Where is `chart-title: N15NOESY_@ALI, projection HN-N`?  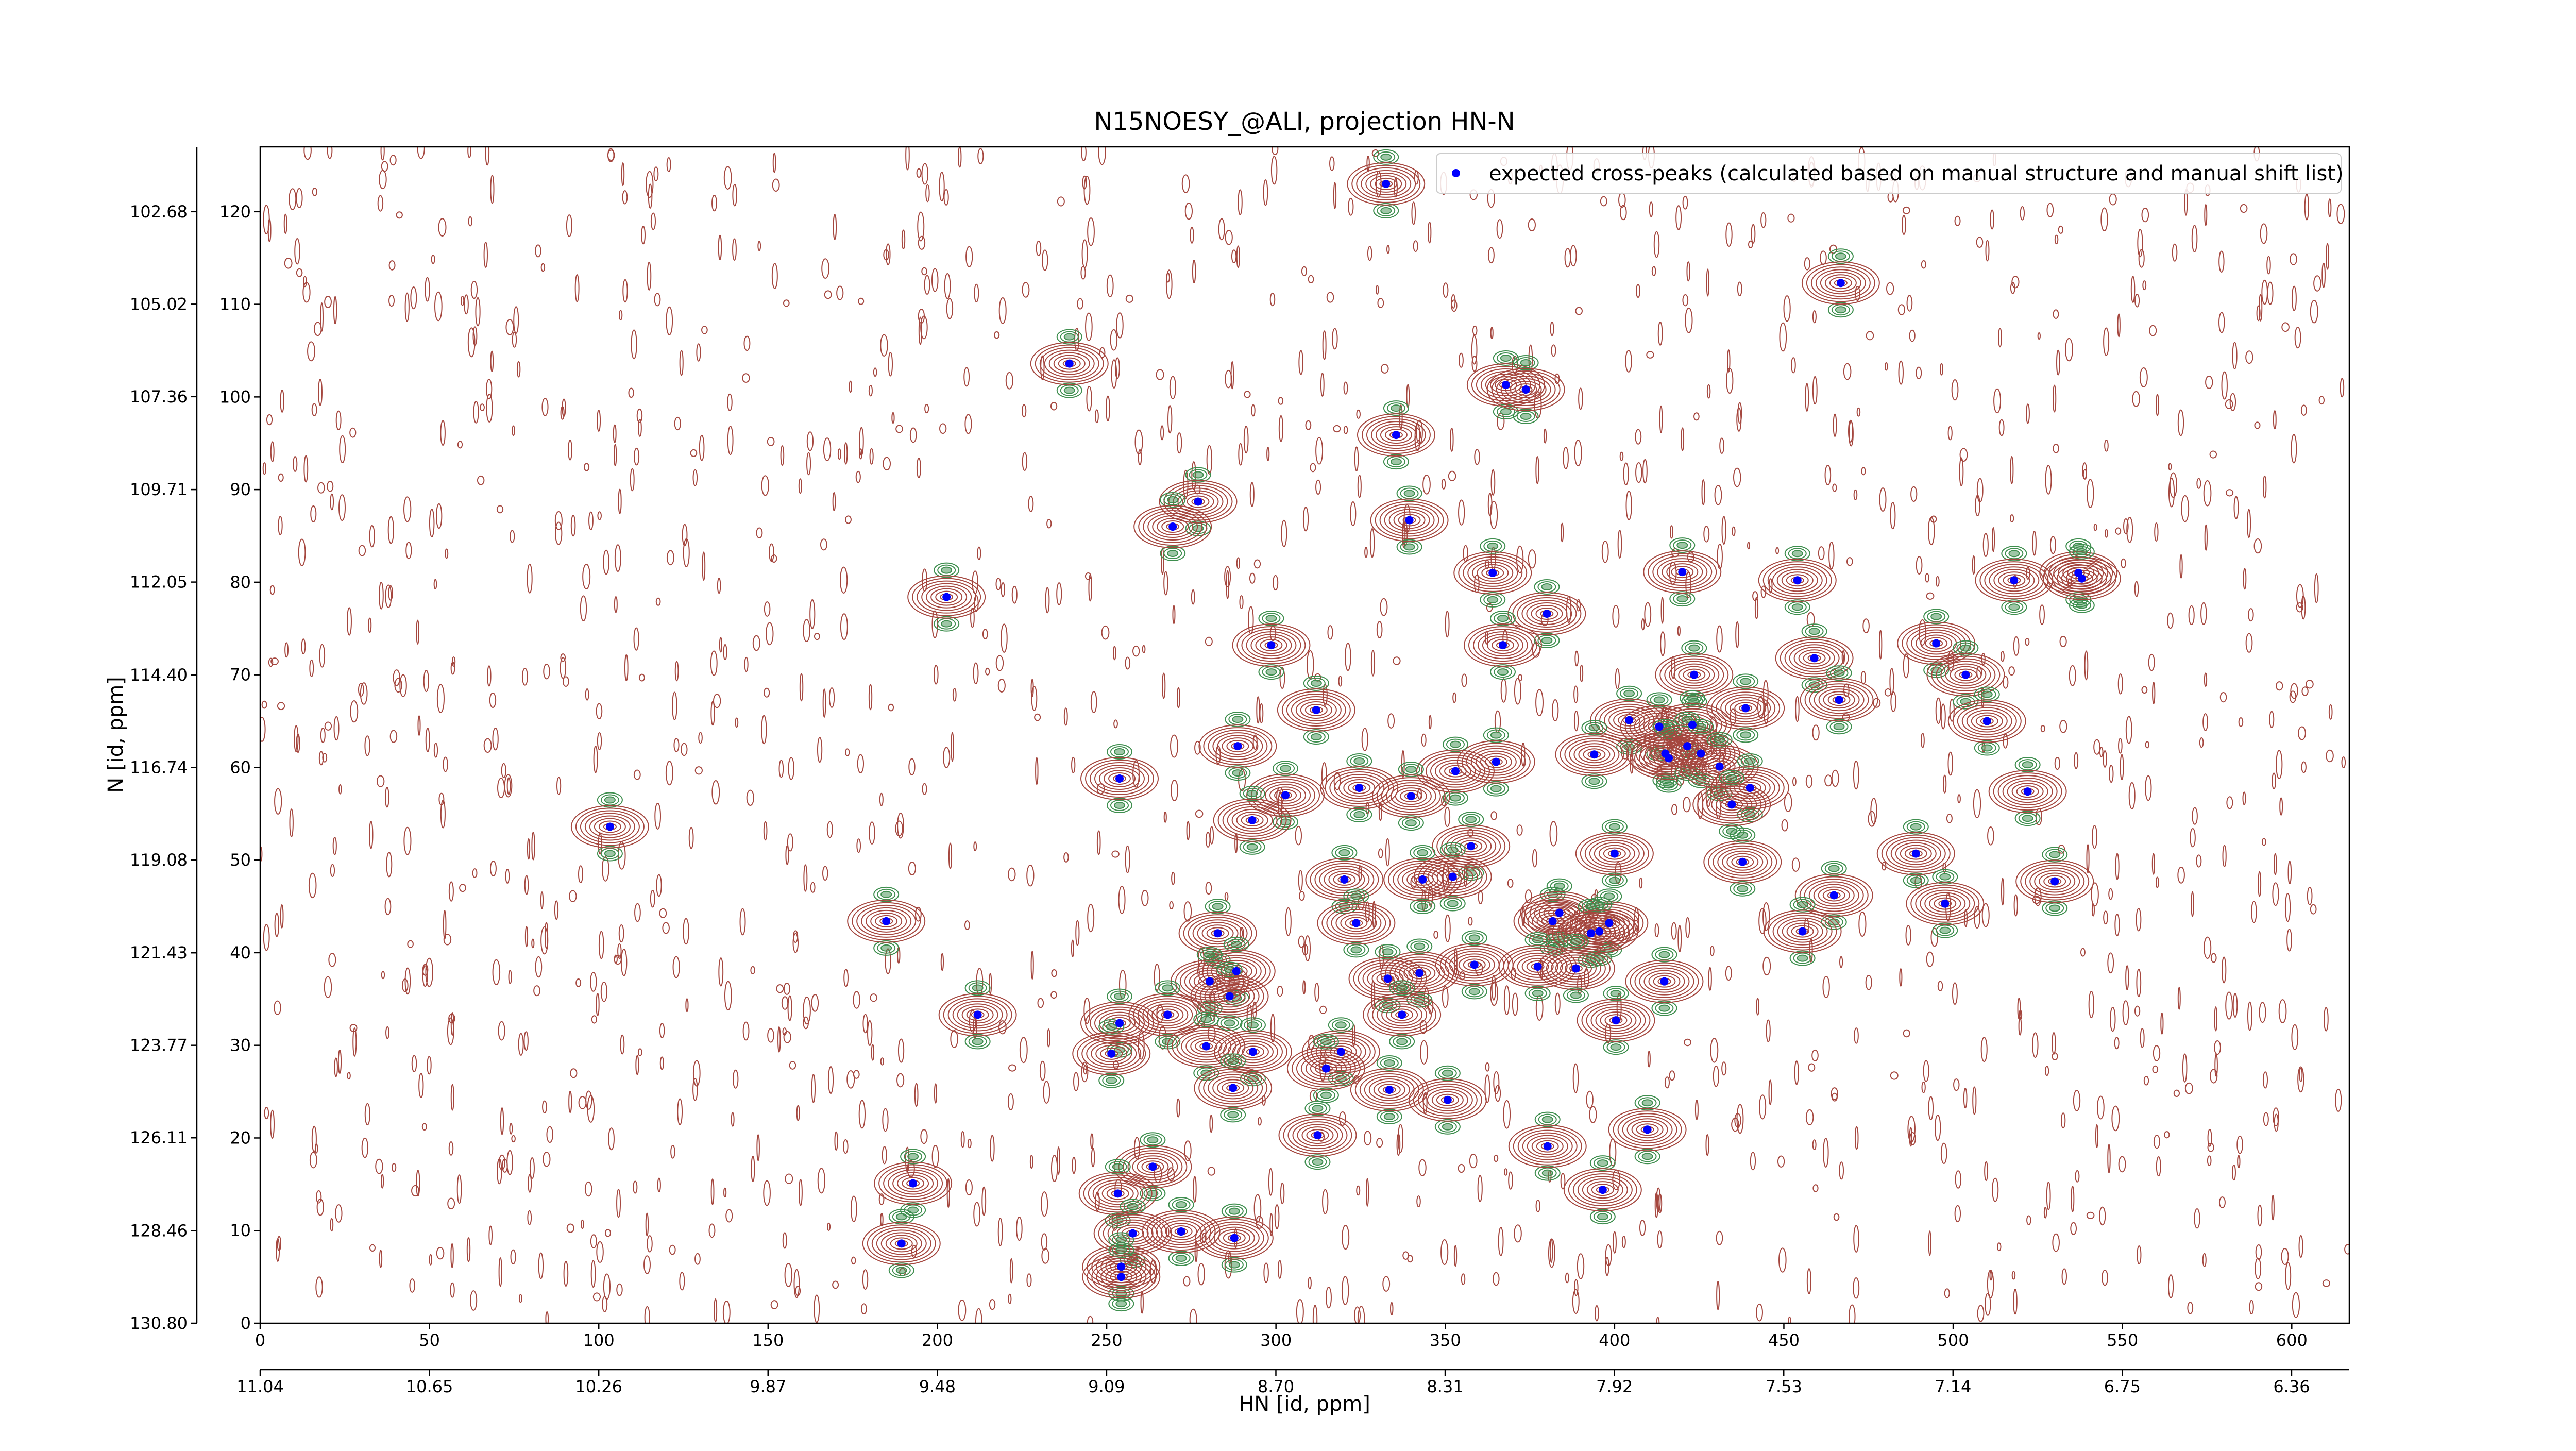
chart-title: N15NOESY_@ALI, projection HN-N is located at coordinates (1304, 121).